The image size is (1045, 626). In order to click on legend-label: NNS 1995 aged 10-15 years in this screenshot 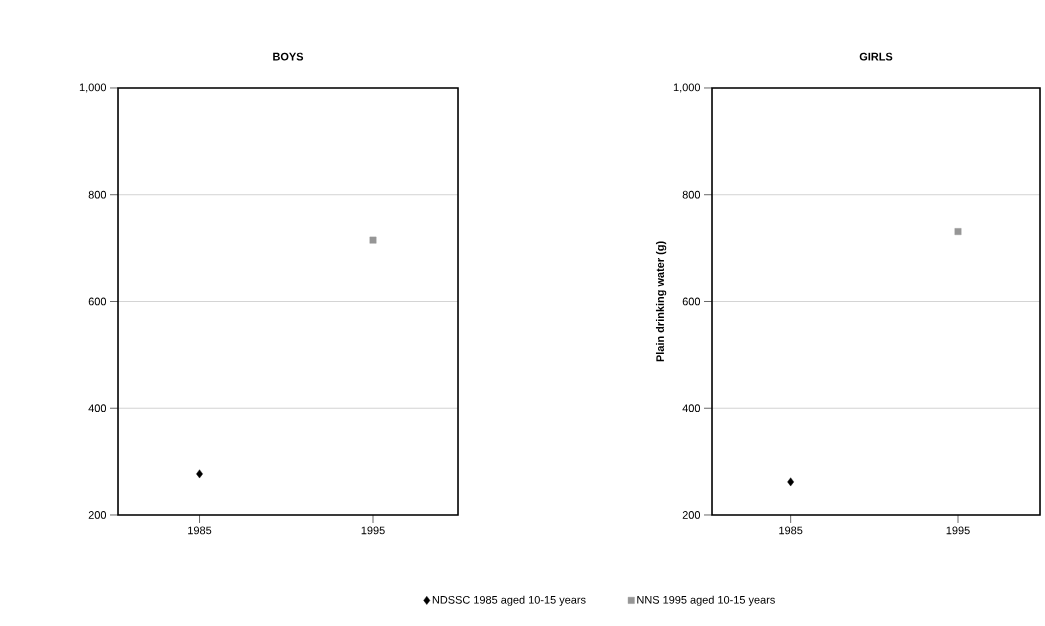, I will do `click(706, 600)`.